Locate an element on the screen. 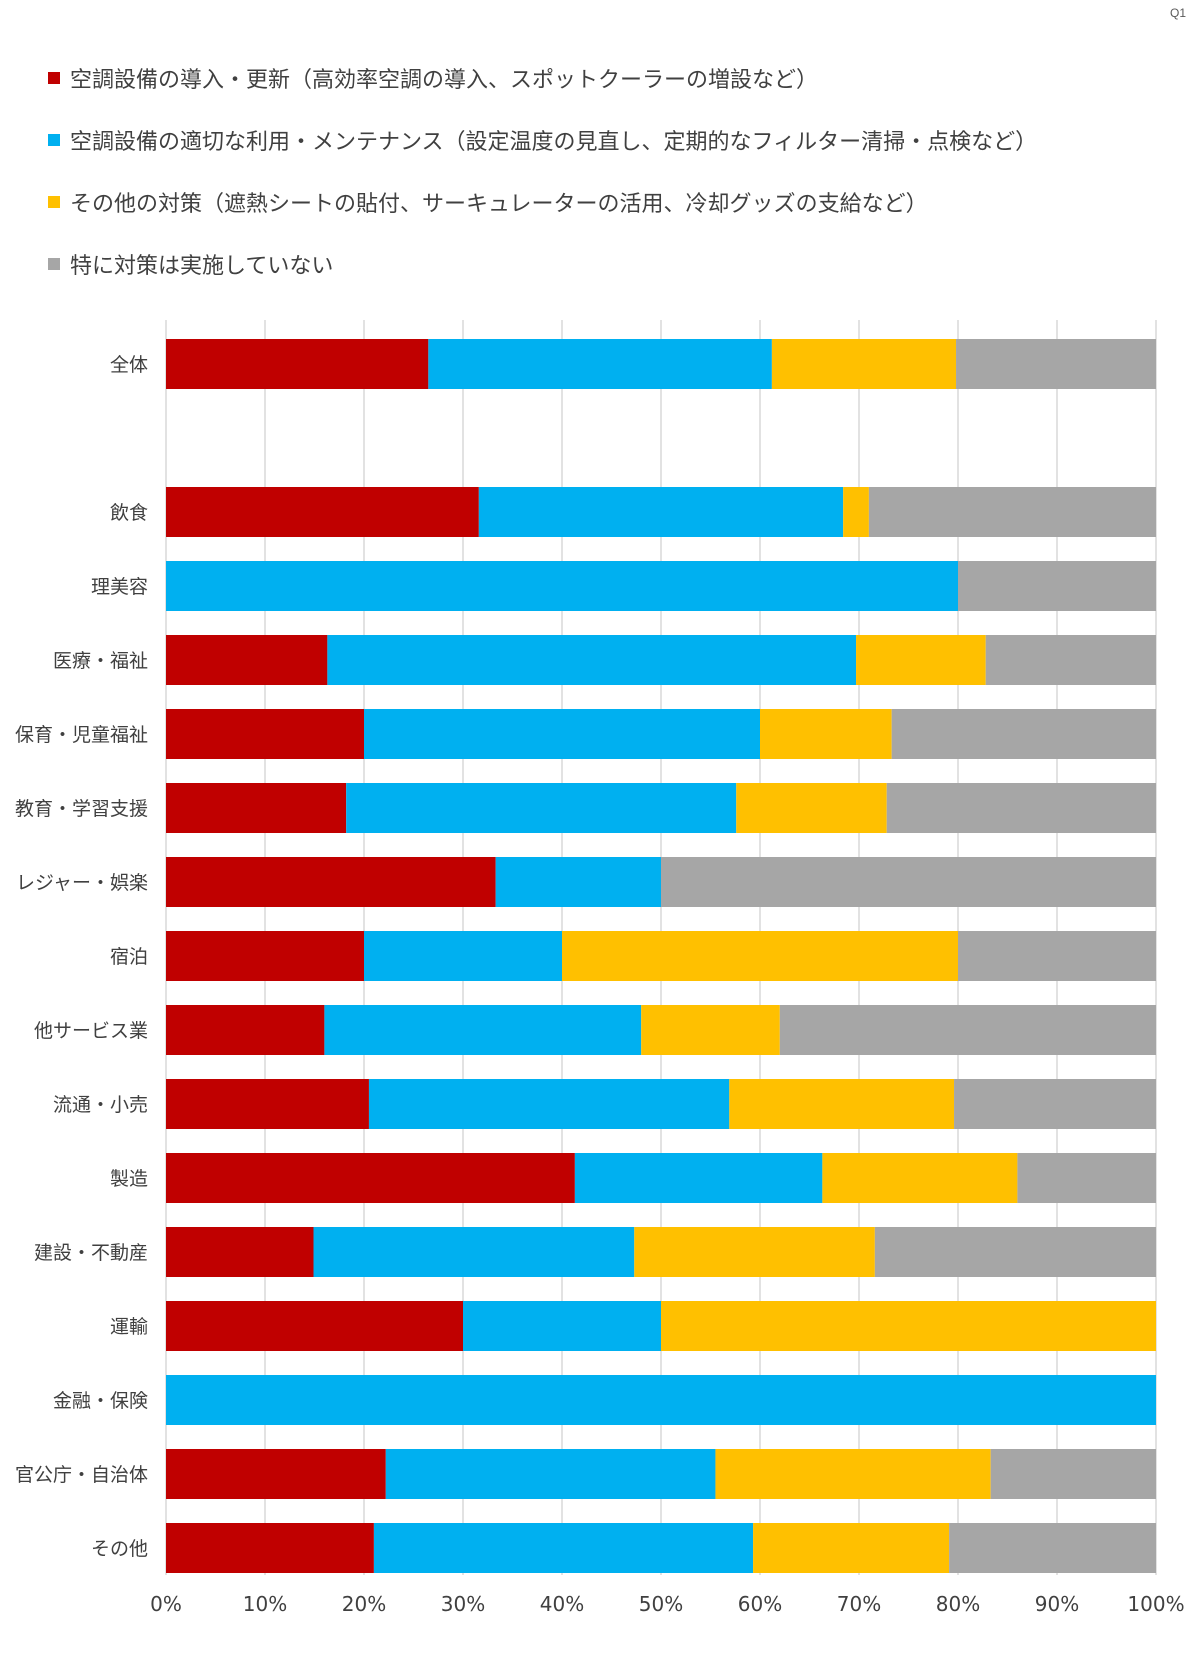 This screenshot has width=1200, height=1676. x-tick-label: 30% is located at coordinates (463, 1604).